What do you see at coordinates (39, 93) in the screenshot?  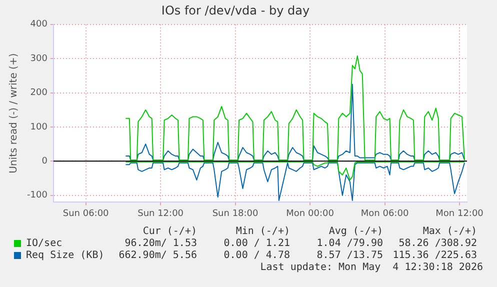 I see `y-tick-label: 200` at bounding box center [39, 93].